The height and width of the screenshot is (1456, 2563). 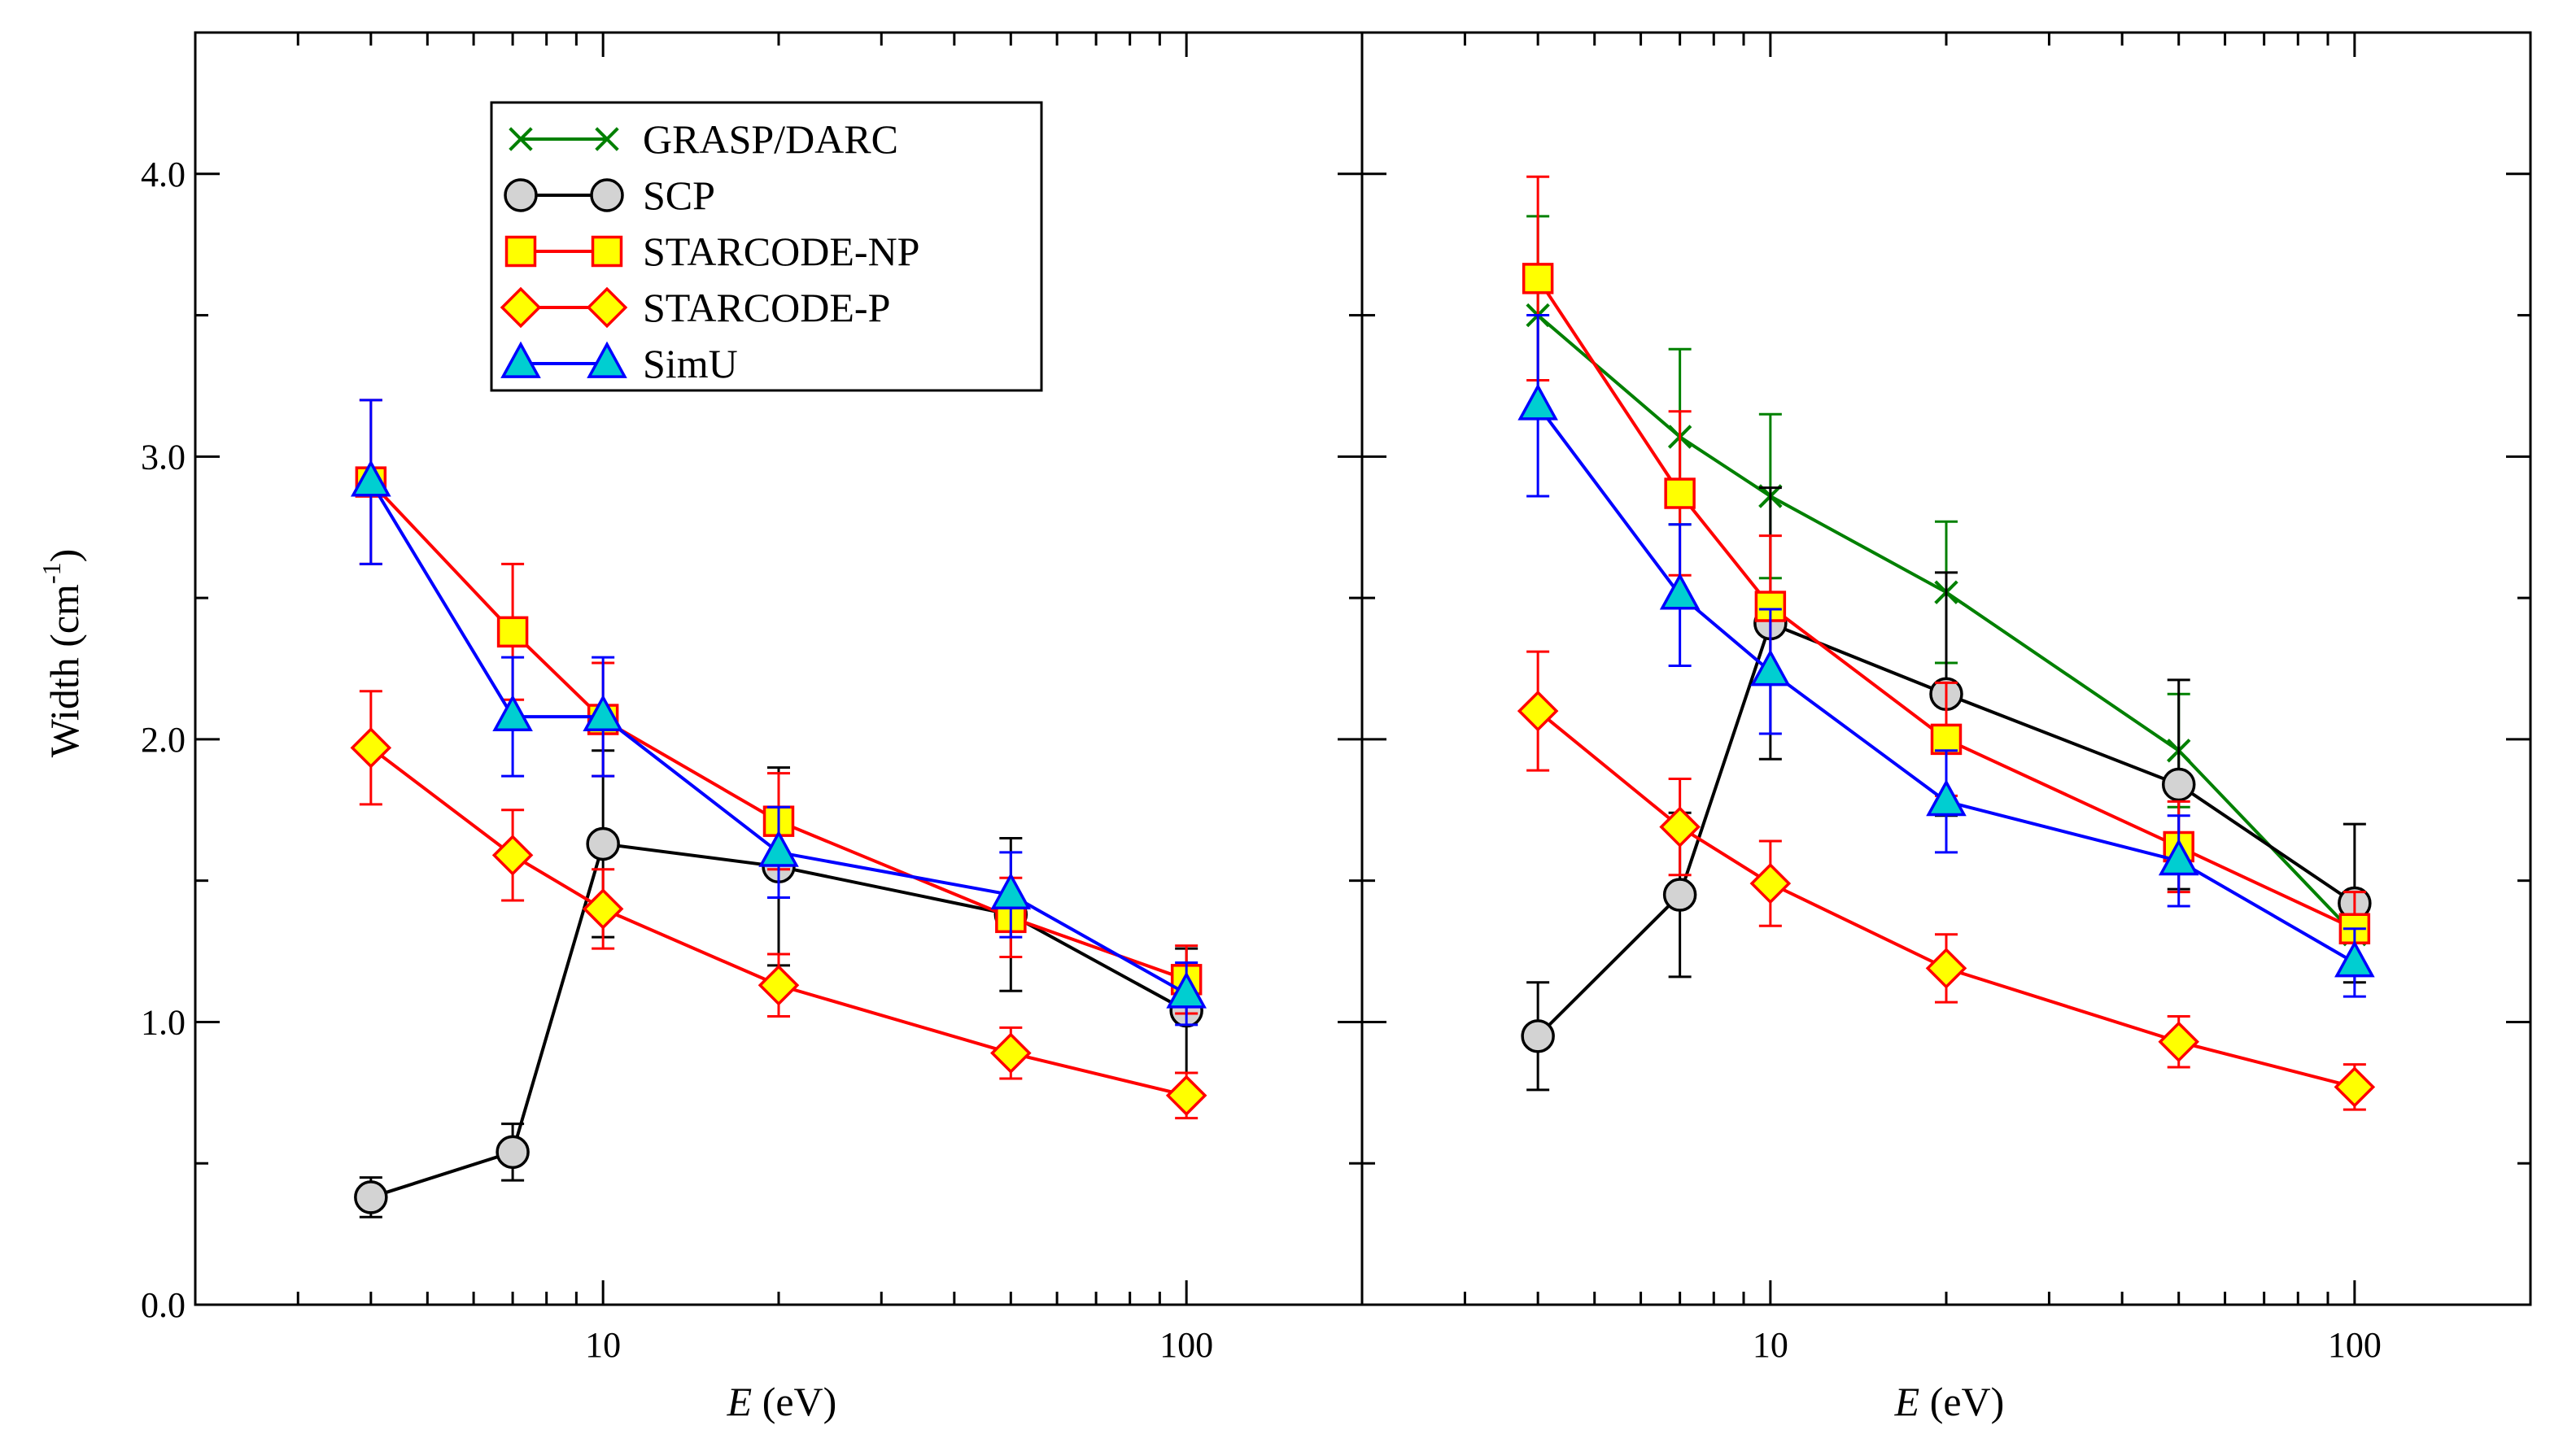 I want to click on y-axis-title: Width (cm-1), so click(x=62, y=654).